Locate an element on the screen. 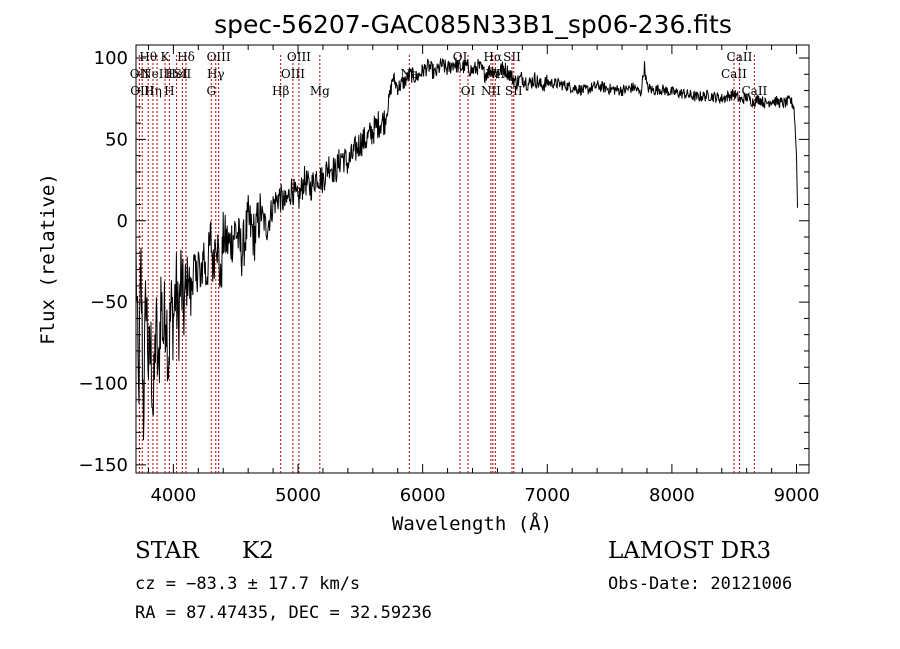 This screenshot has height=649, width=900. line-marker-label: HeI is located at coordinates (176, 74).